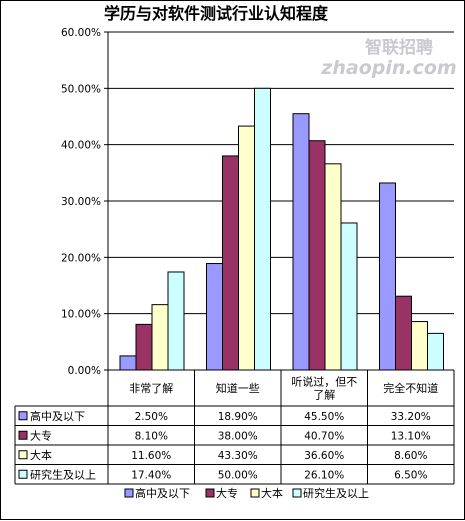 This screenshot has width=465, height=521. I want to click on data-label: 33.20%, so click(411, 417).